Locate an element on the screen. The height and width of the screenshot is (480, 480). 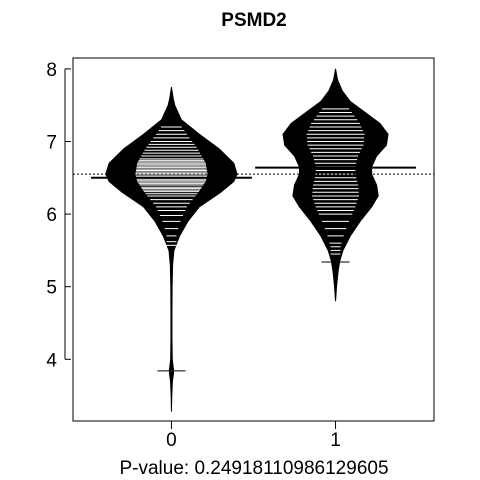
y-tick-label: 4 is located at coordinates (51, 360).